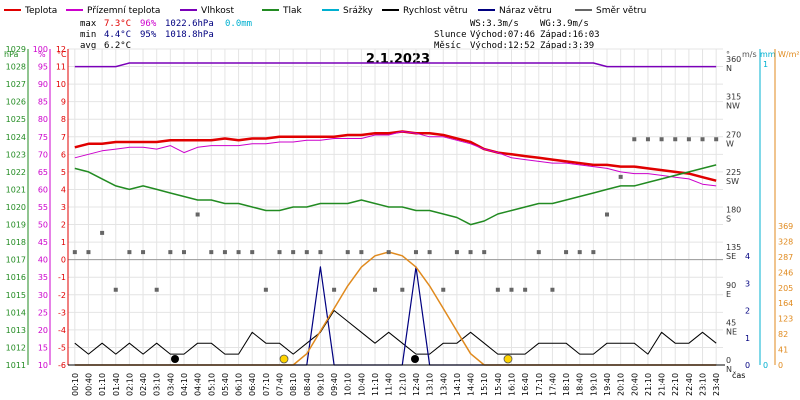 Image resolution: width=800 pixels, height=400 pixels. What do you see at coordinates (62, 295) in the screenshot?
I see `tick-temperature: -2` at bounding box center [62, 295].